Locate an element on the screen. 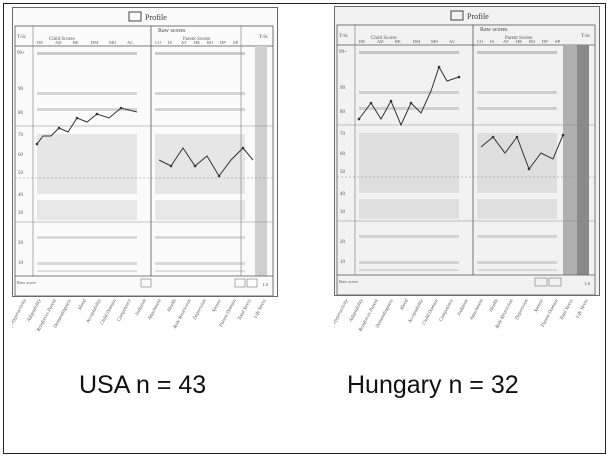 The height and width of the screenshot is (459, 611). total-stress-band is located at coordinates (570, 160).